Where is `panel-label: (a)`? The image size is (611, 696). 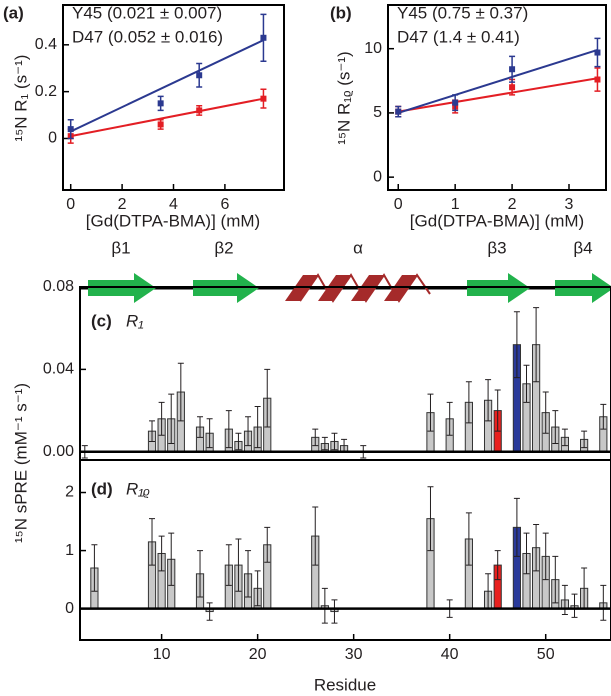 panel-label: (a) is located at coordinates (13, 12).